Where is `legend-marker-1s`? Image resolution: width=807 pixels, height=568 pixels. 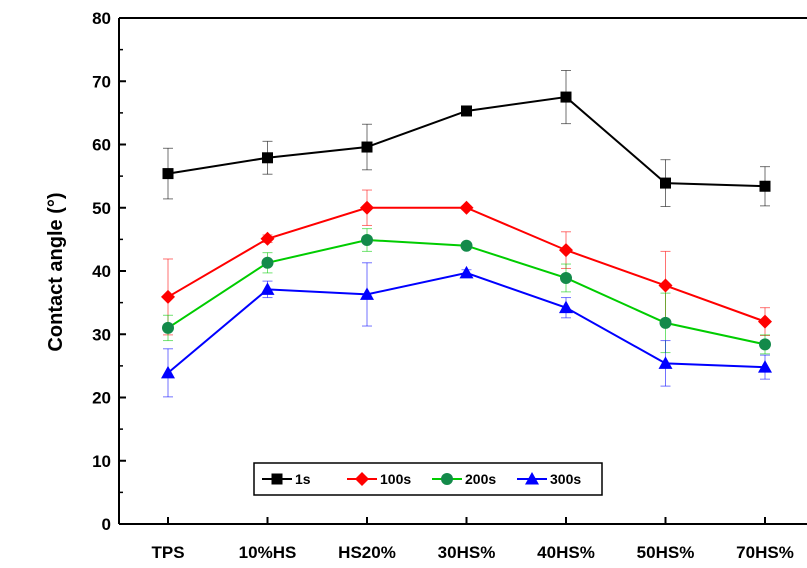 legend-marker-1s is located at coordinates (277, 479).